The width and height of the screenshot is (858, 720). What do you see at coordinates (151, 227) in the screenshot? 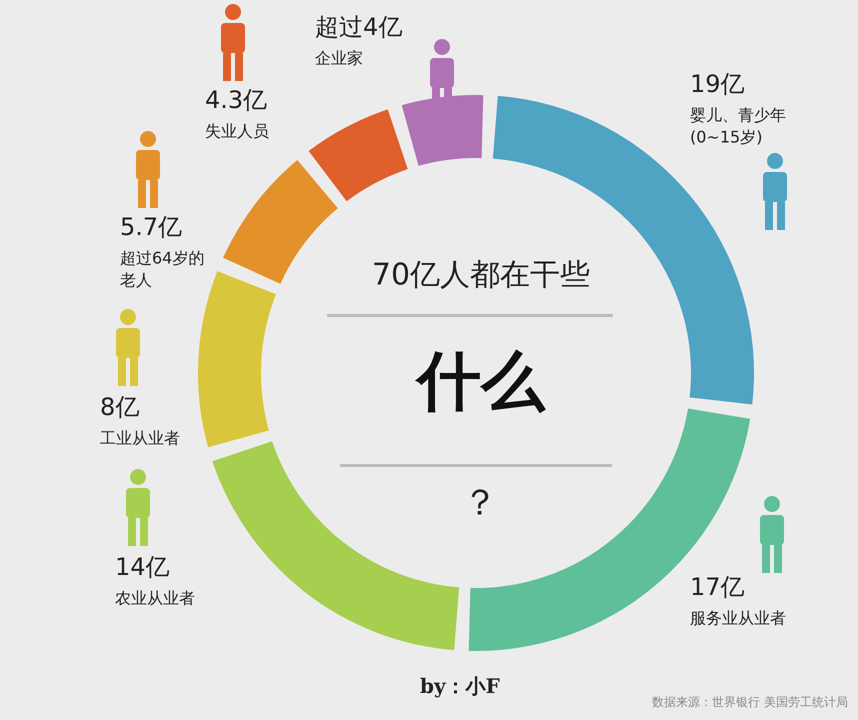
I see `data-label: 5.7亿` at bounding box center [151, 227].